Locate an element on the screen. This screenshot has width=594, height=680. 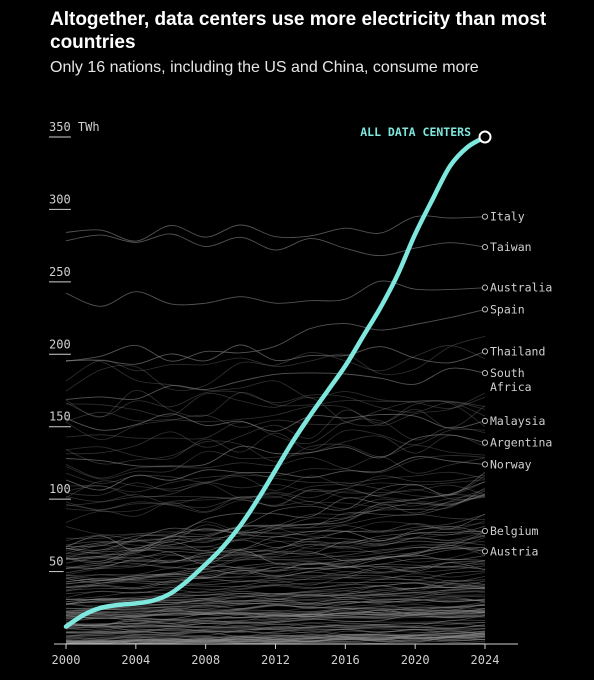
country-line-argentina is located at coordinates (275, 450).